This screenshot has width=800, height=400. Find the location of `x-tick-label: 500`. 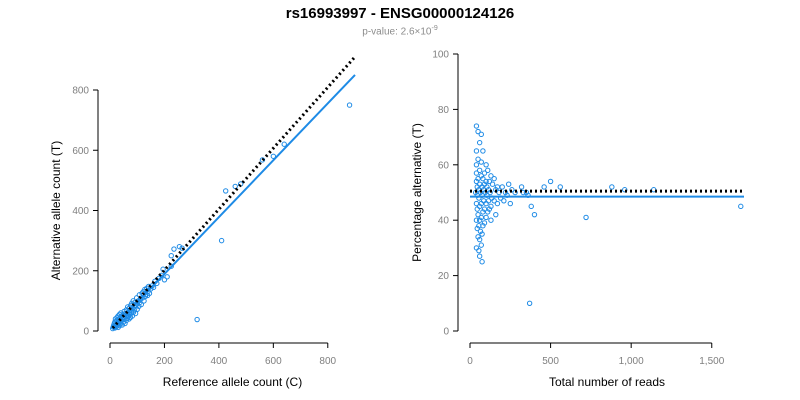

x-tick-label: 500 is located at coordinates (550, 361).